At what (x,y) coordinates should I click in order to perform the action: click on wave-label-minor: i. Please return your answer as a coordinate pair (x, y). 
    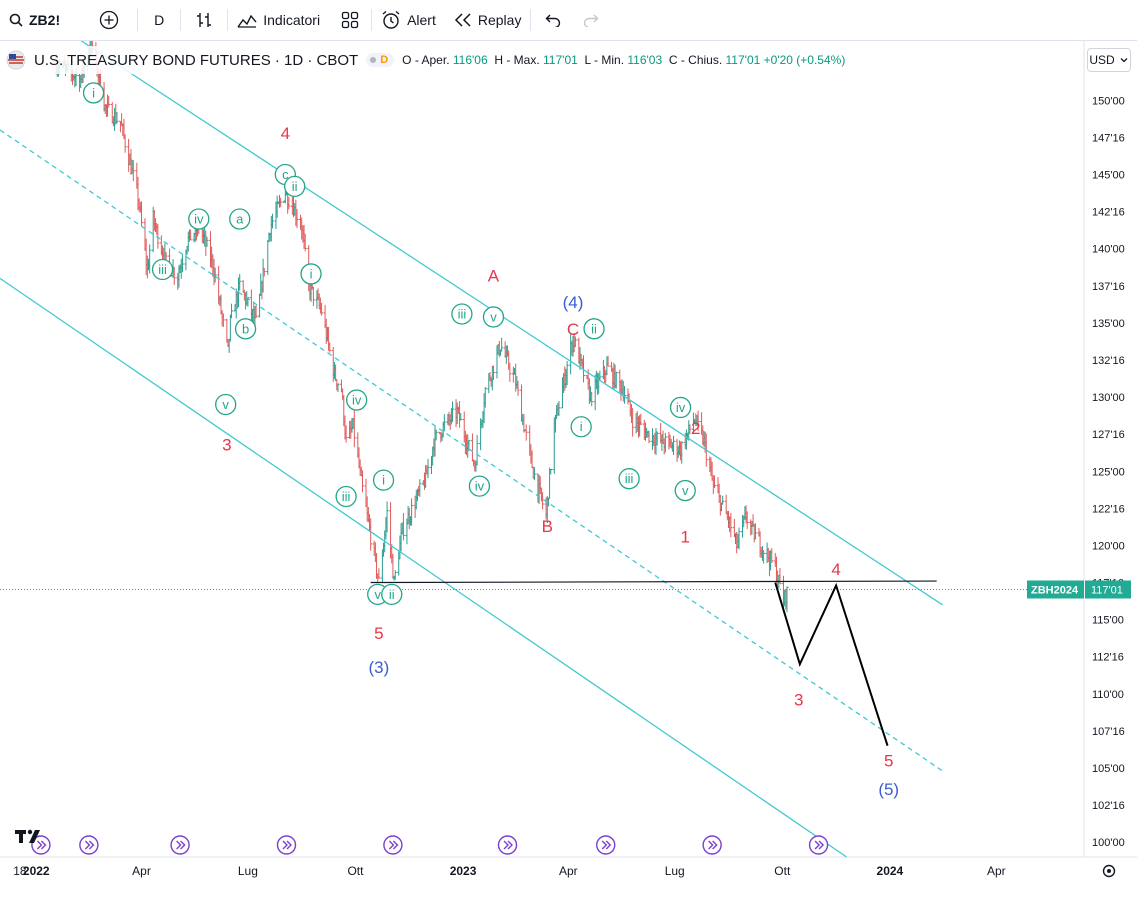
    Looking at the image, I should click on (581, 426).